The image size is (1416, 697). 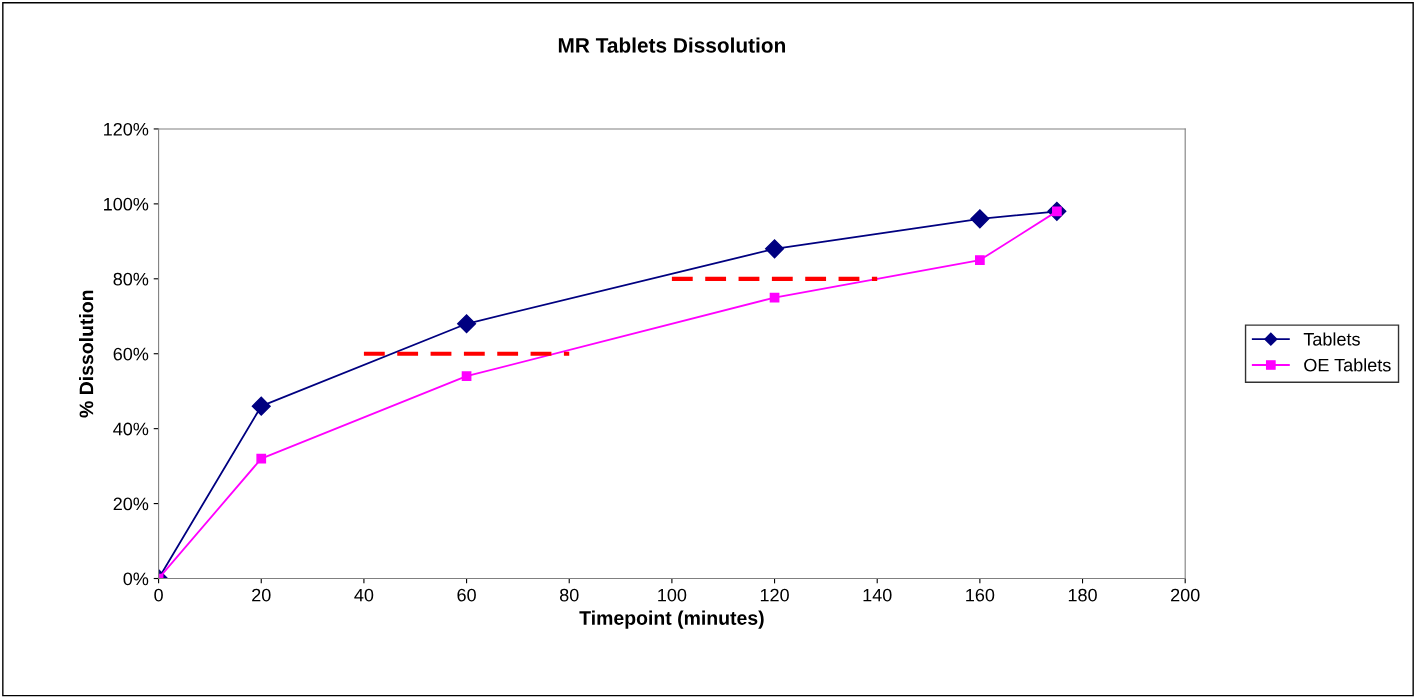 I want to click on y-tick-label: 40%, so click(x=131, y=429).